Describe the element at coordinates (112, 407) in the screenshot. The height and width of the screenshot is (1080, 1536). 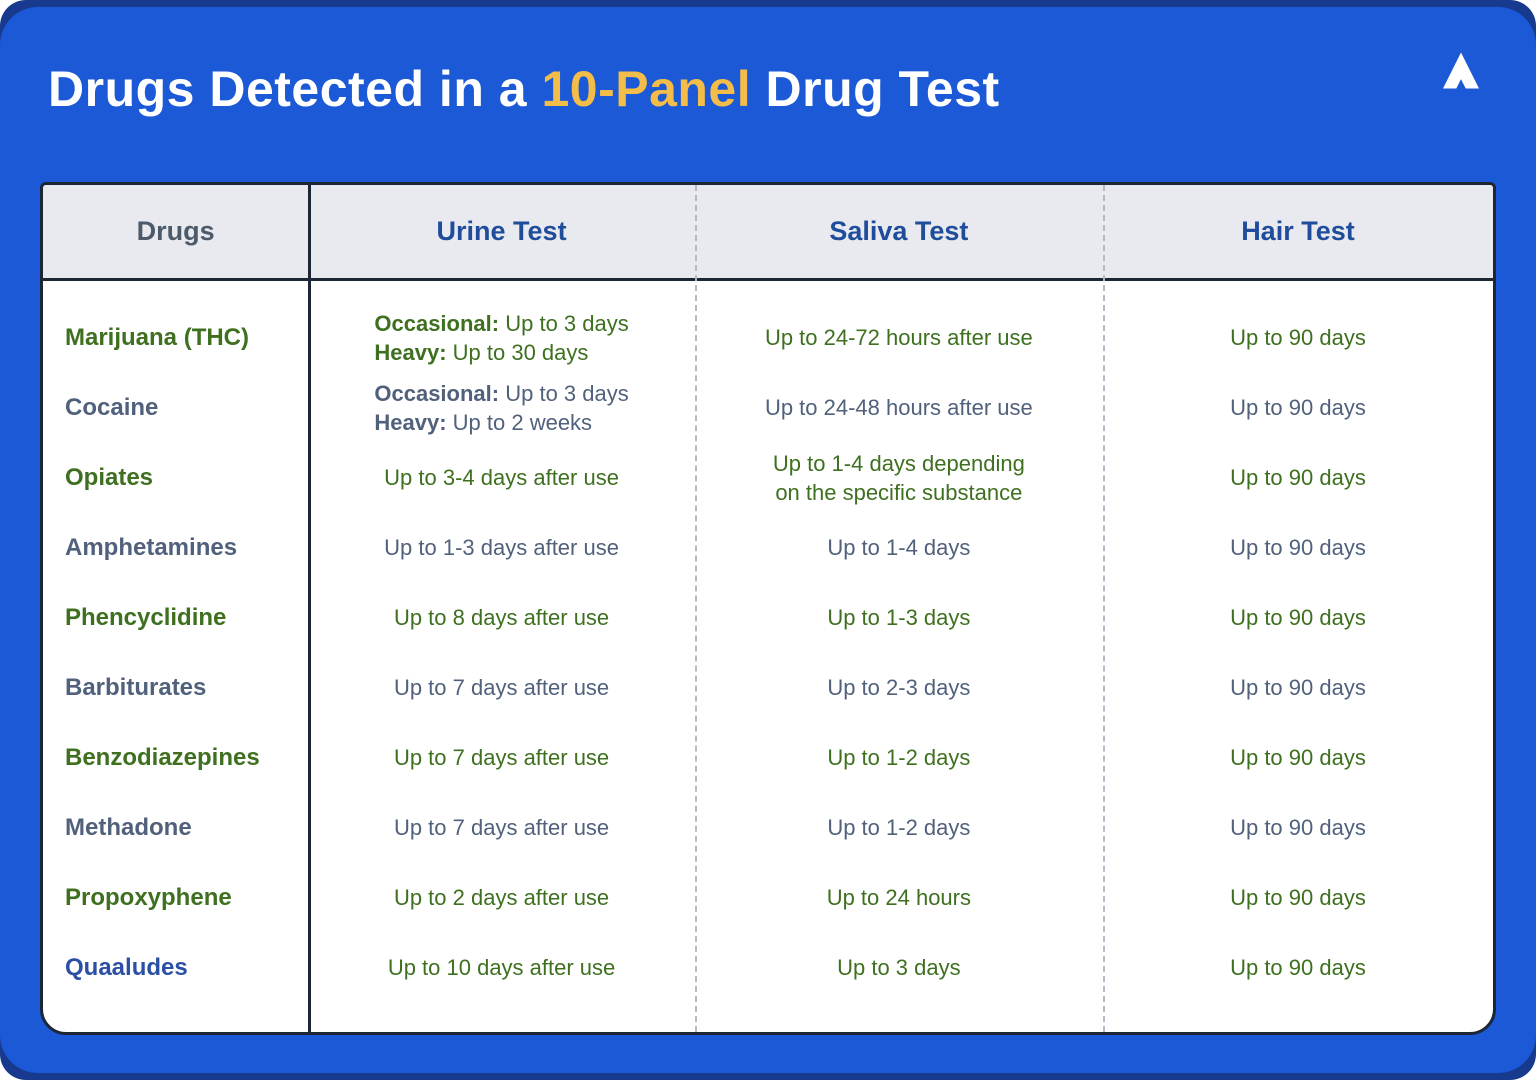
I see `drug-name: Cocaine` at that location.